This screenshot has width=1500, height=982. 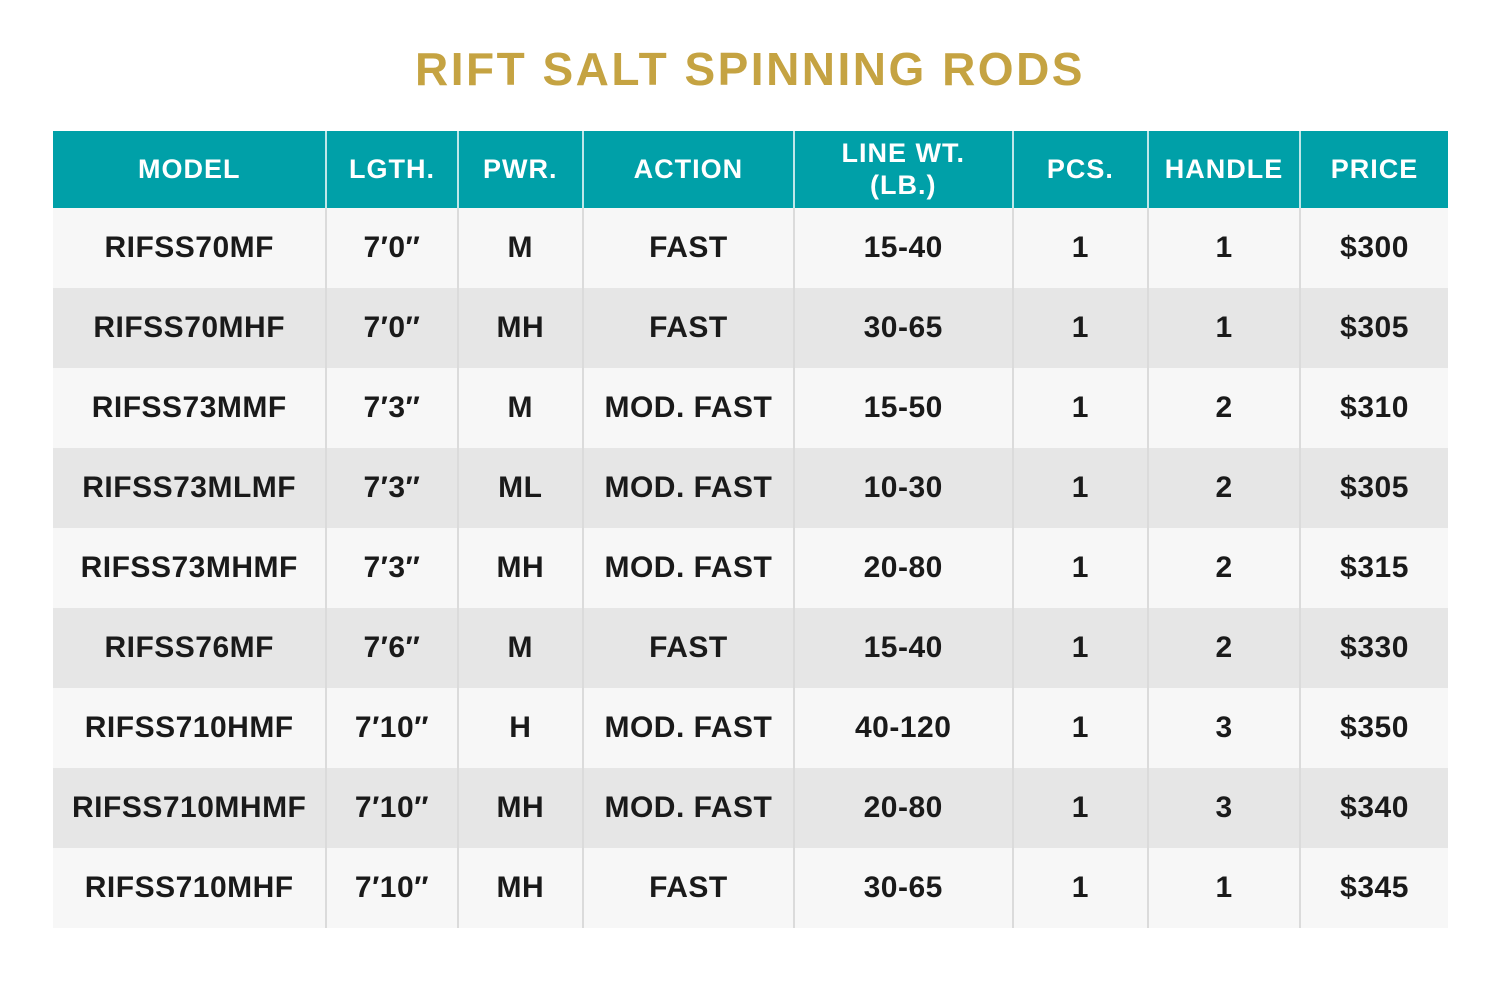 I want to click on cell-model: RIFSS70MHF, so click(x=189, y=327).